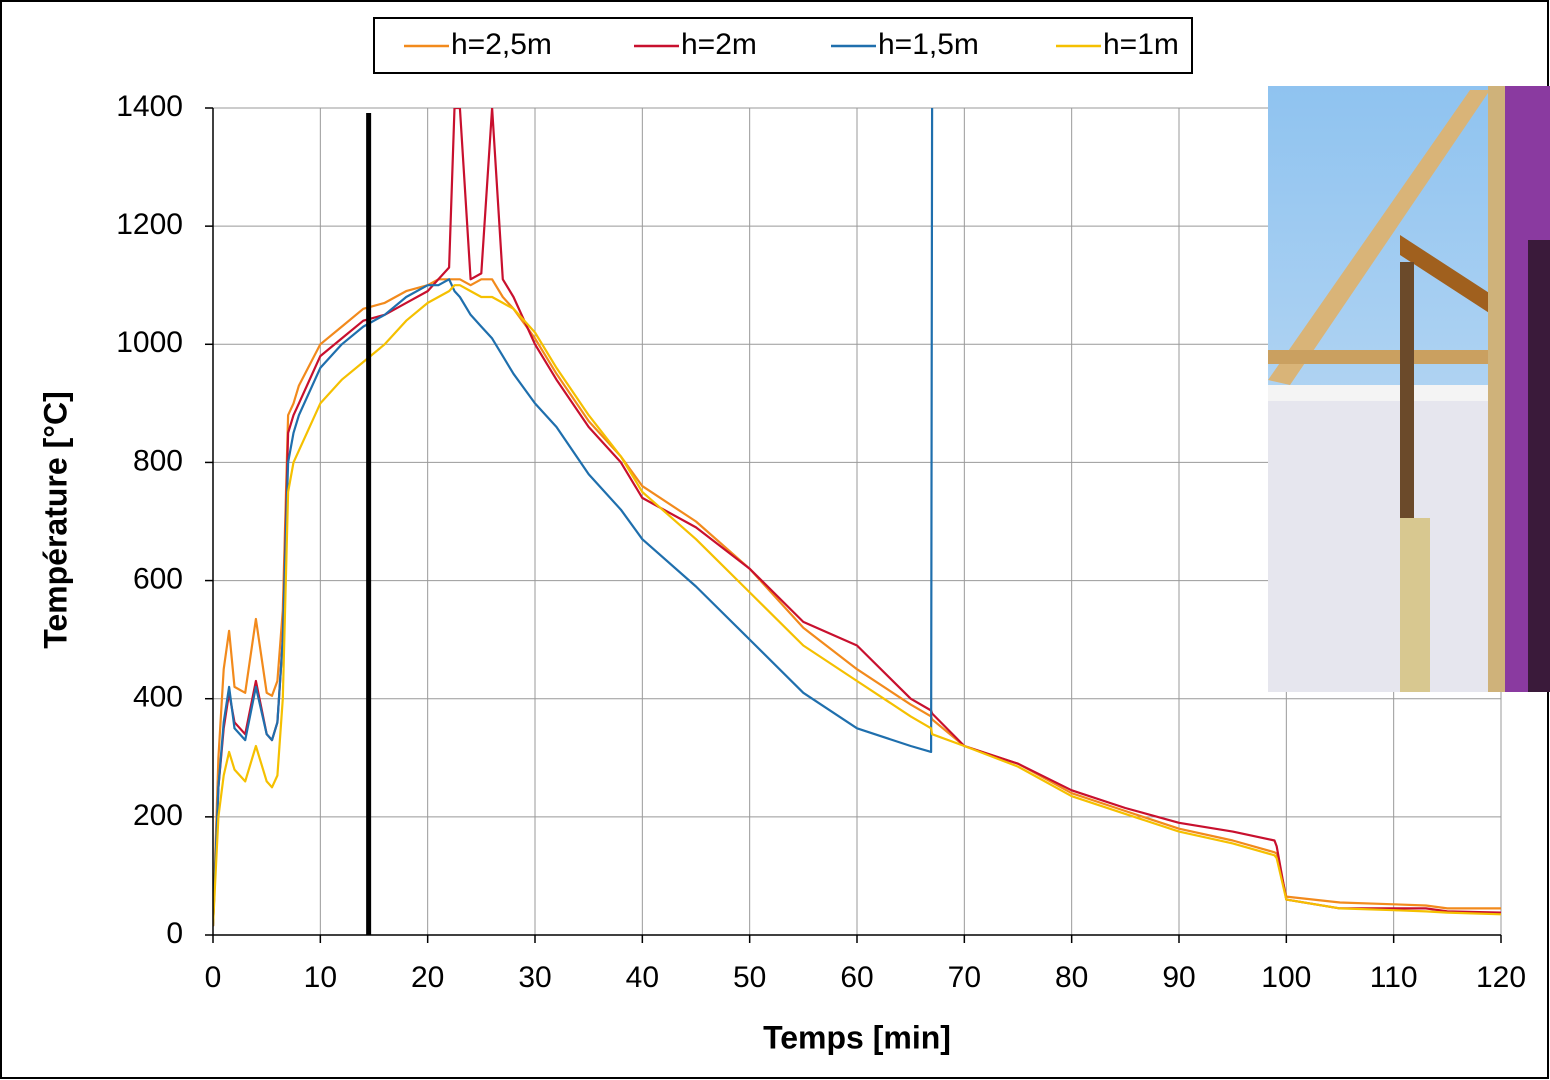 The width and height of the screenshot is (1550, 1080). I want to click on legend-label: h=1m, so click(1141, 44).